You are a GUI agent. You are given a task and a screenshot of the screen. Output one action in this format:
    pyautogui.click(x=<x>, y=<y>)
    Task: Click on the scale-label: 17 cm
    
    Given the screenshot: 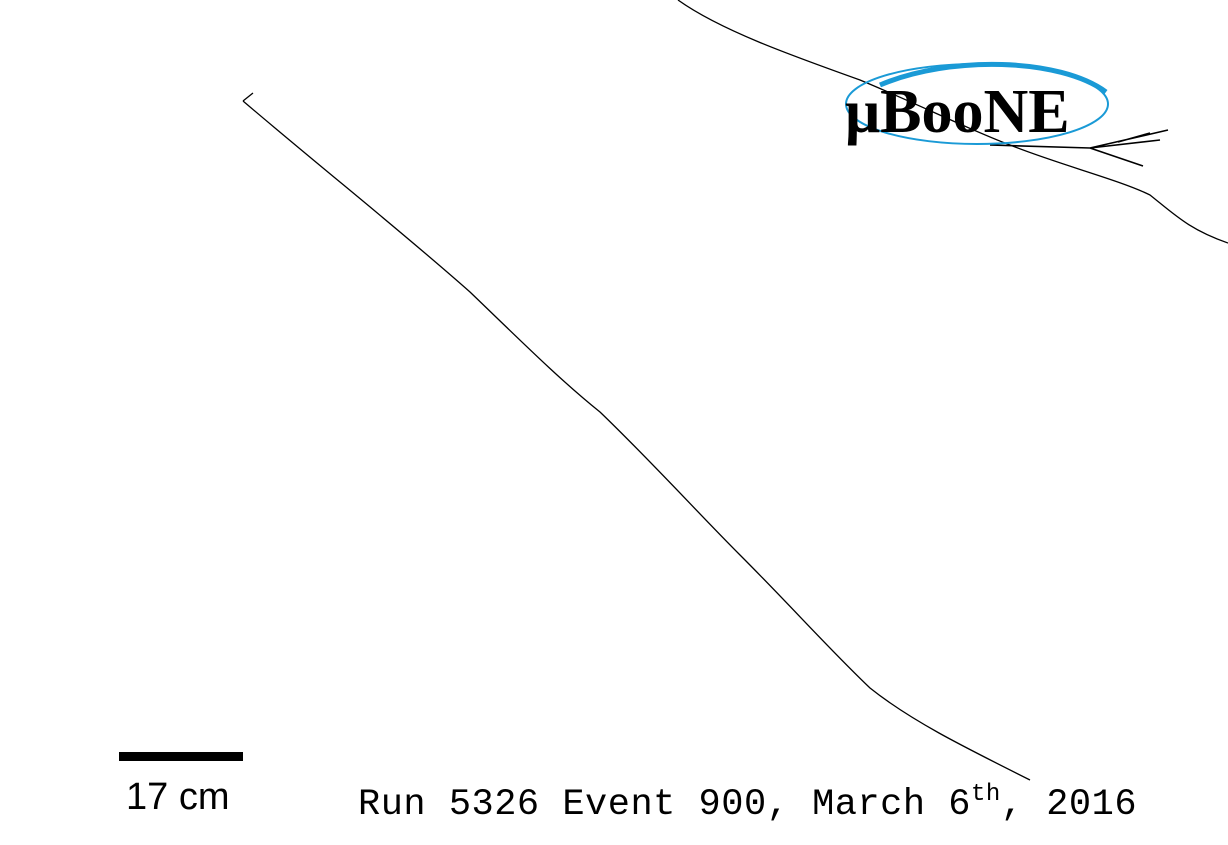 What is the action you would take?
    pyautogui.click(x=178, y=797)
    